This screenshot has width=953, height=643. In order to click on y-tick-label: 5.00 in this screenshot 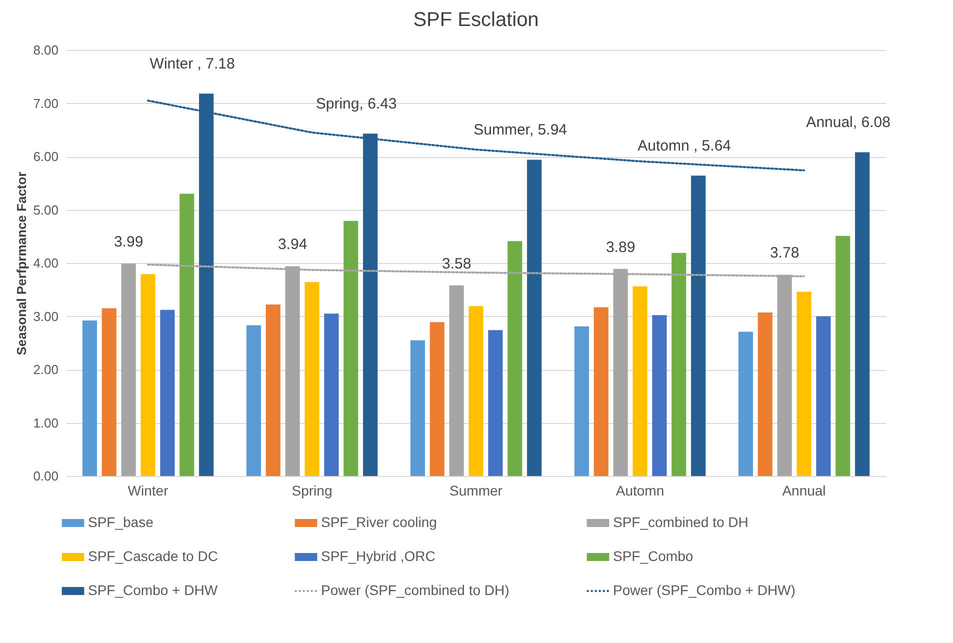, I will do `click(45, 210)`.